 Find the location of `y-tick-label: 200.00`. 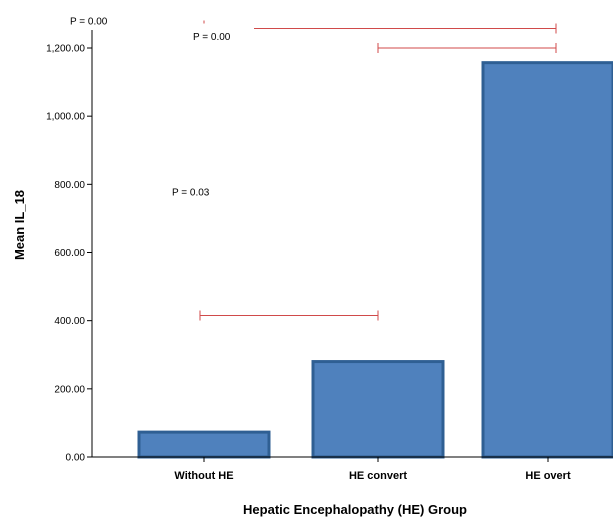

y-tick-label: 200.00 is located at coordinates (69, 389).